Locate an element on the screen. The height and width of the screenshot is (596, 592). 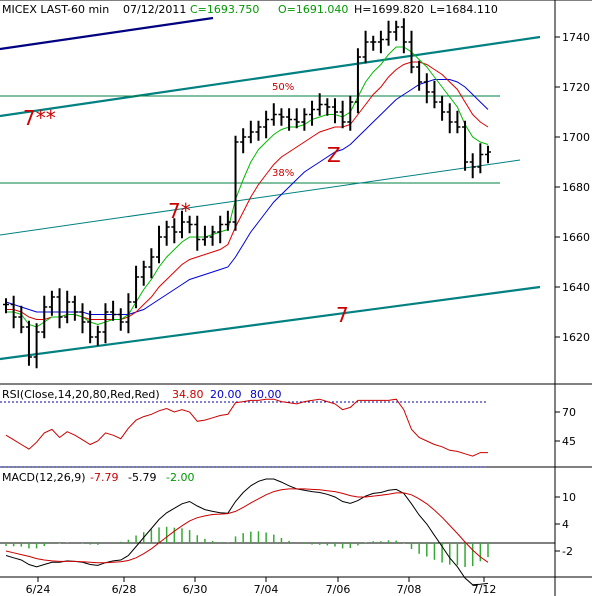
price-axis: 1740 1720 1700 1680 1660 1640 1620 is located at coordinates (572, 187).